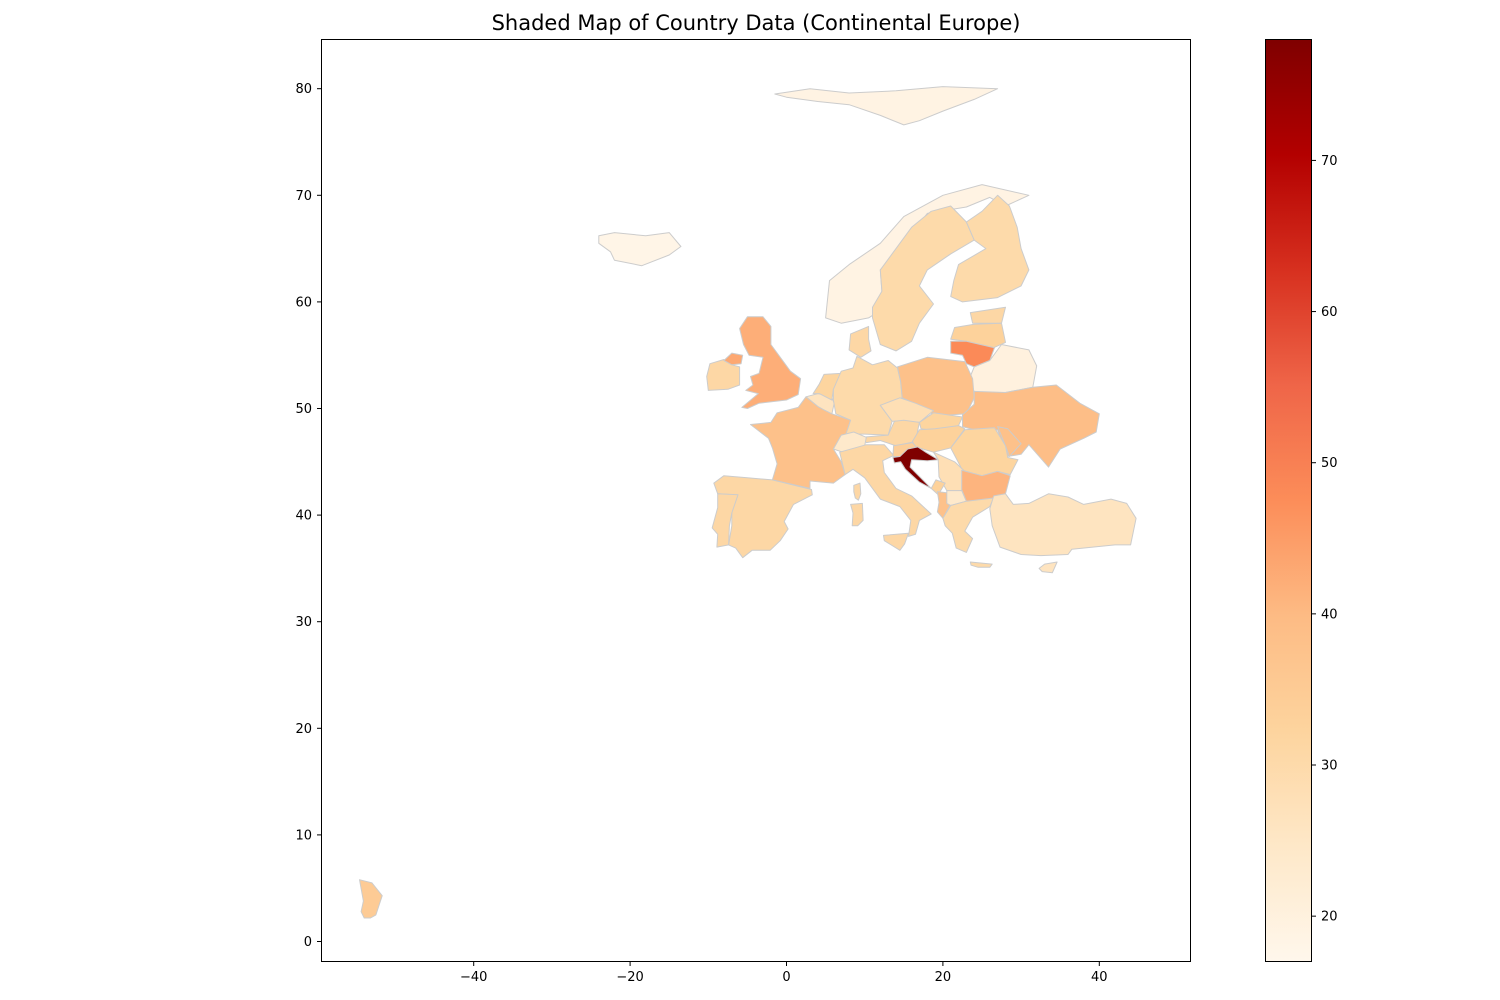 This screenshot has width=1500, height=1000. What do you see at coordinates (1329, 312) in the screenshot?
I see `colorbar-tick-label: 60` at bounding box center [1329, 312].